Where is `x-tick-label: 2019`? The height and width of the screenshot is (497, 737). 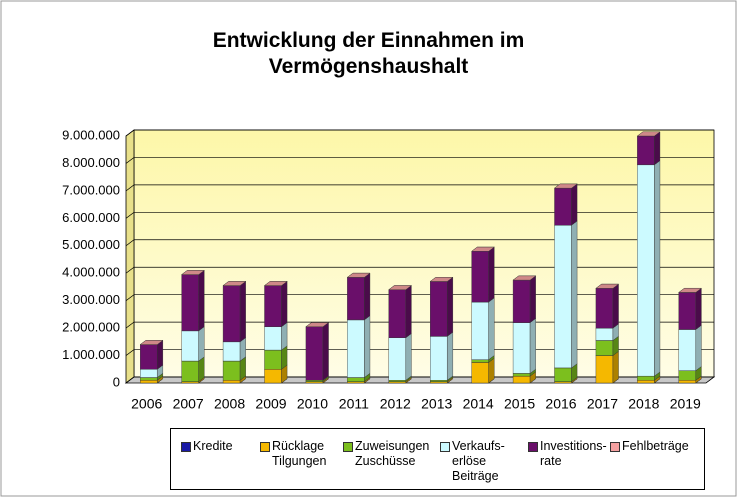 x-tick-label: 2019 is located at coordinates (685, 404).